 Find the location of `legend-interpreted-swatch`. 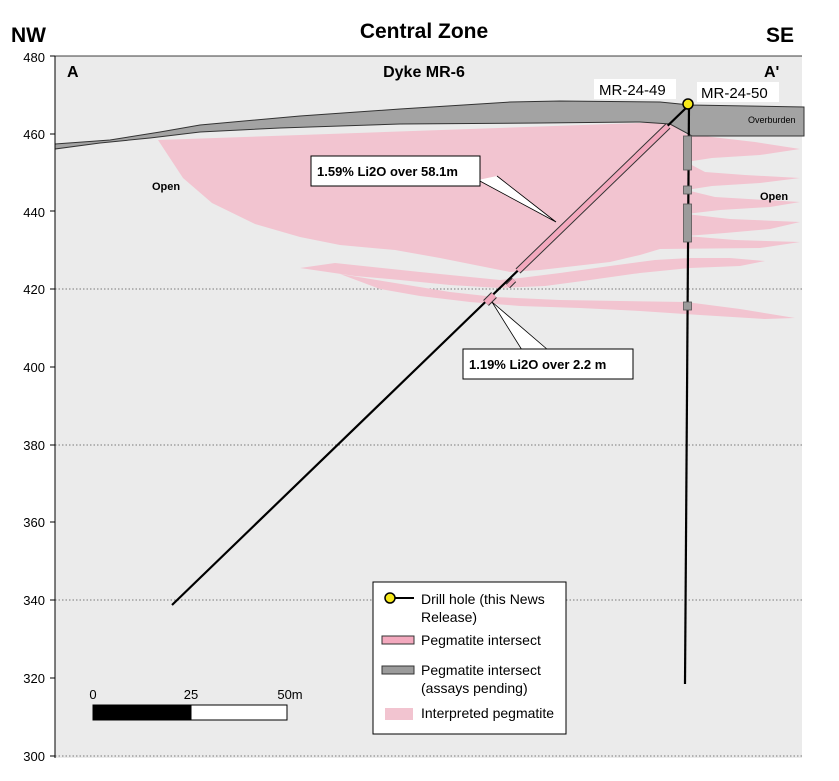

legend-interpreted-swatch is located at coordinates (399, 714).